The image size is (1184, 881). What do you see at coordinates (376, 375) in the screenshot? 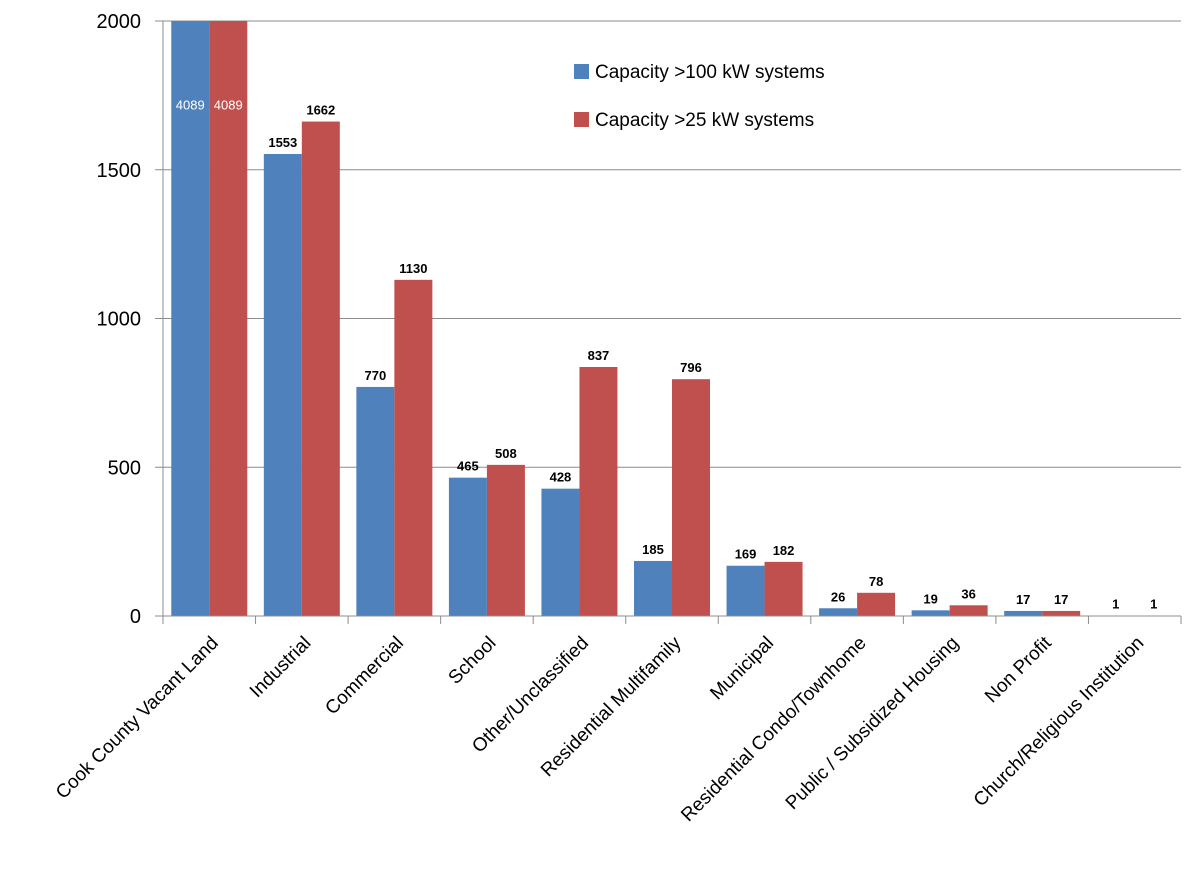
I see `data-label: 770` at bounding box center [376, 375].